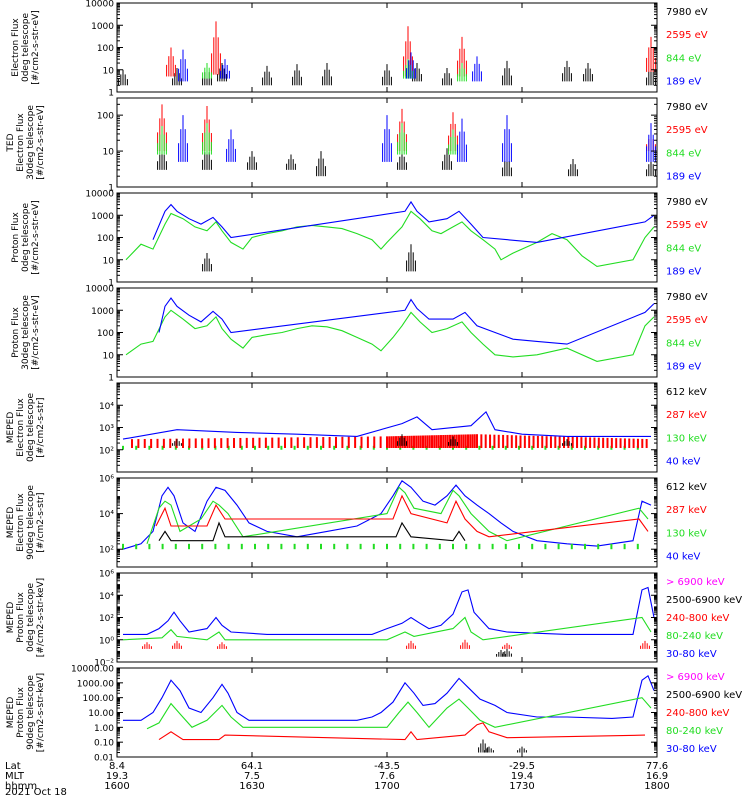 This screenshot has width=750, height=800. What do you see at coordinates (106, 641) in the screenshot?
I see `y-tick-label: 10⁰` at bounding box center [106, 641].